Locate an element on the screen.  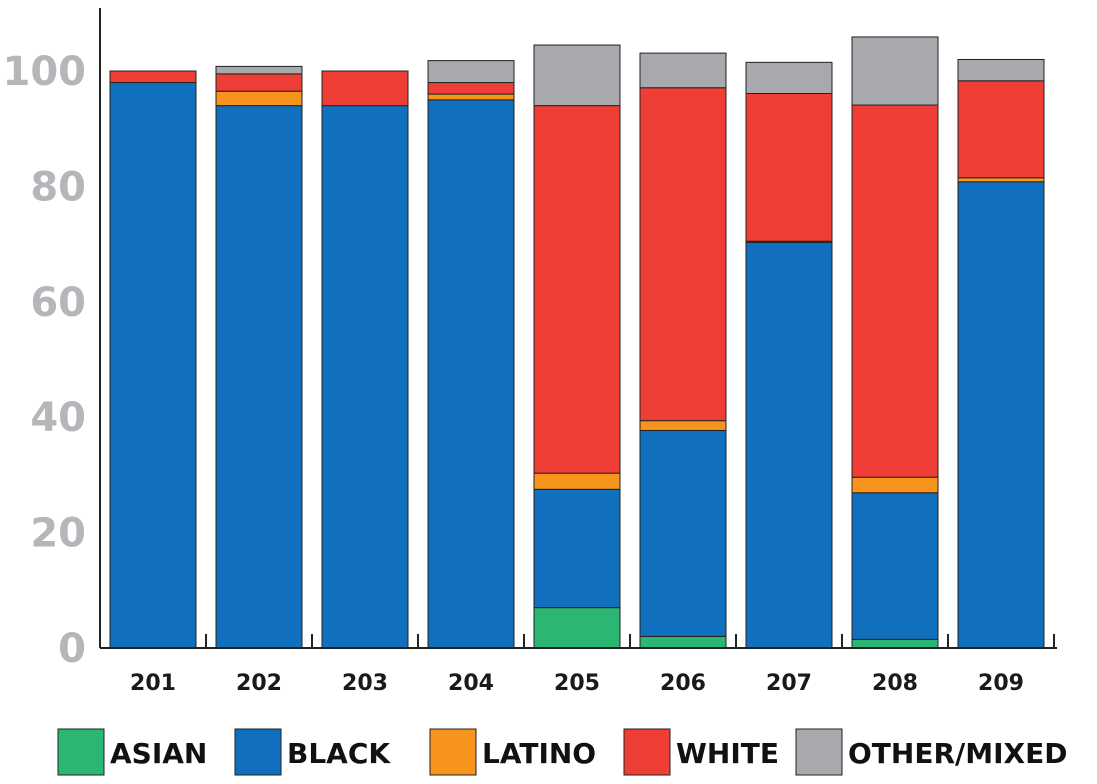
bar-segment-207-black is located at coordinates (789, 445).